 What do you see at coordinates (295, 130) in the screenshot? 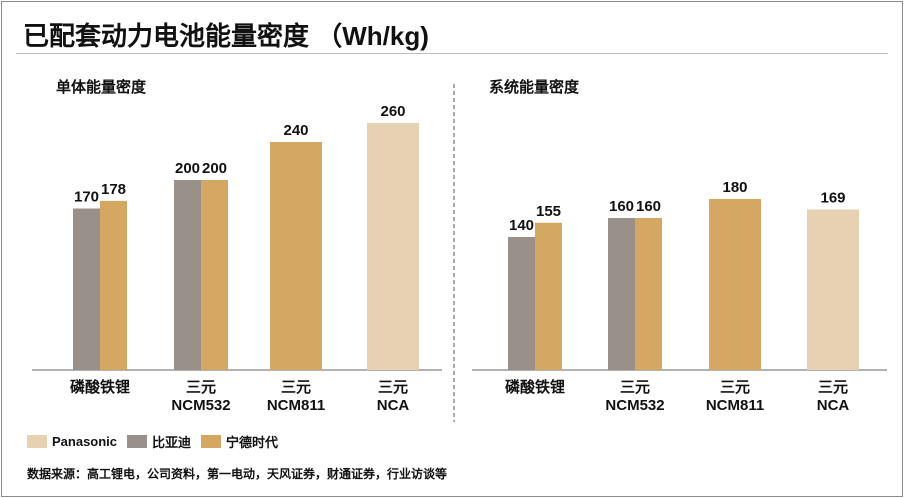
I see `data-label: 240` at bounding box center [295, 130].